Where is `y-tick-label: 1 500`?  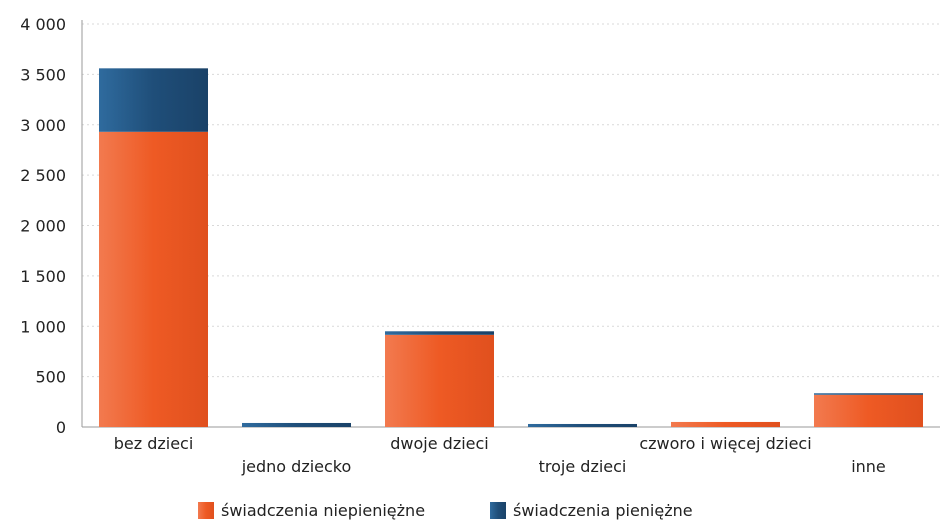 y-tick-label: 1 500 is located at coordinates (43, 276).